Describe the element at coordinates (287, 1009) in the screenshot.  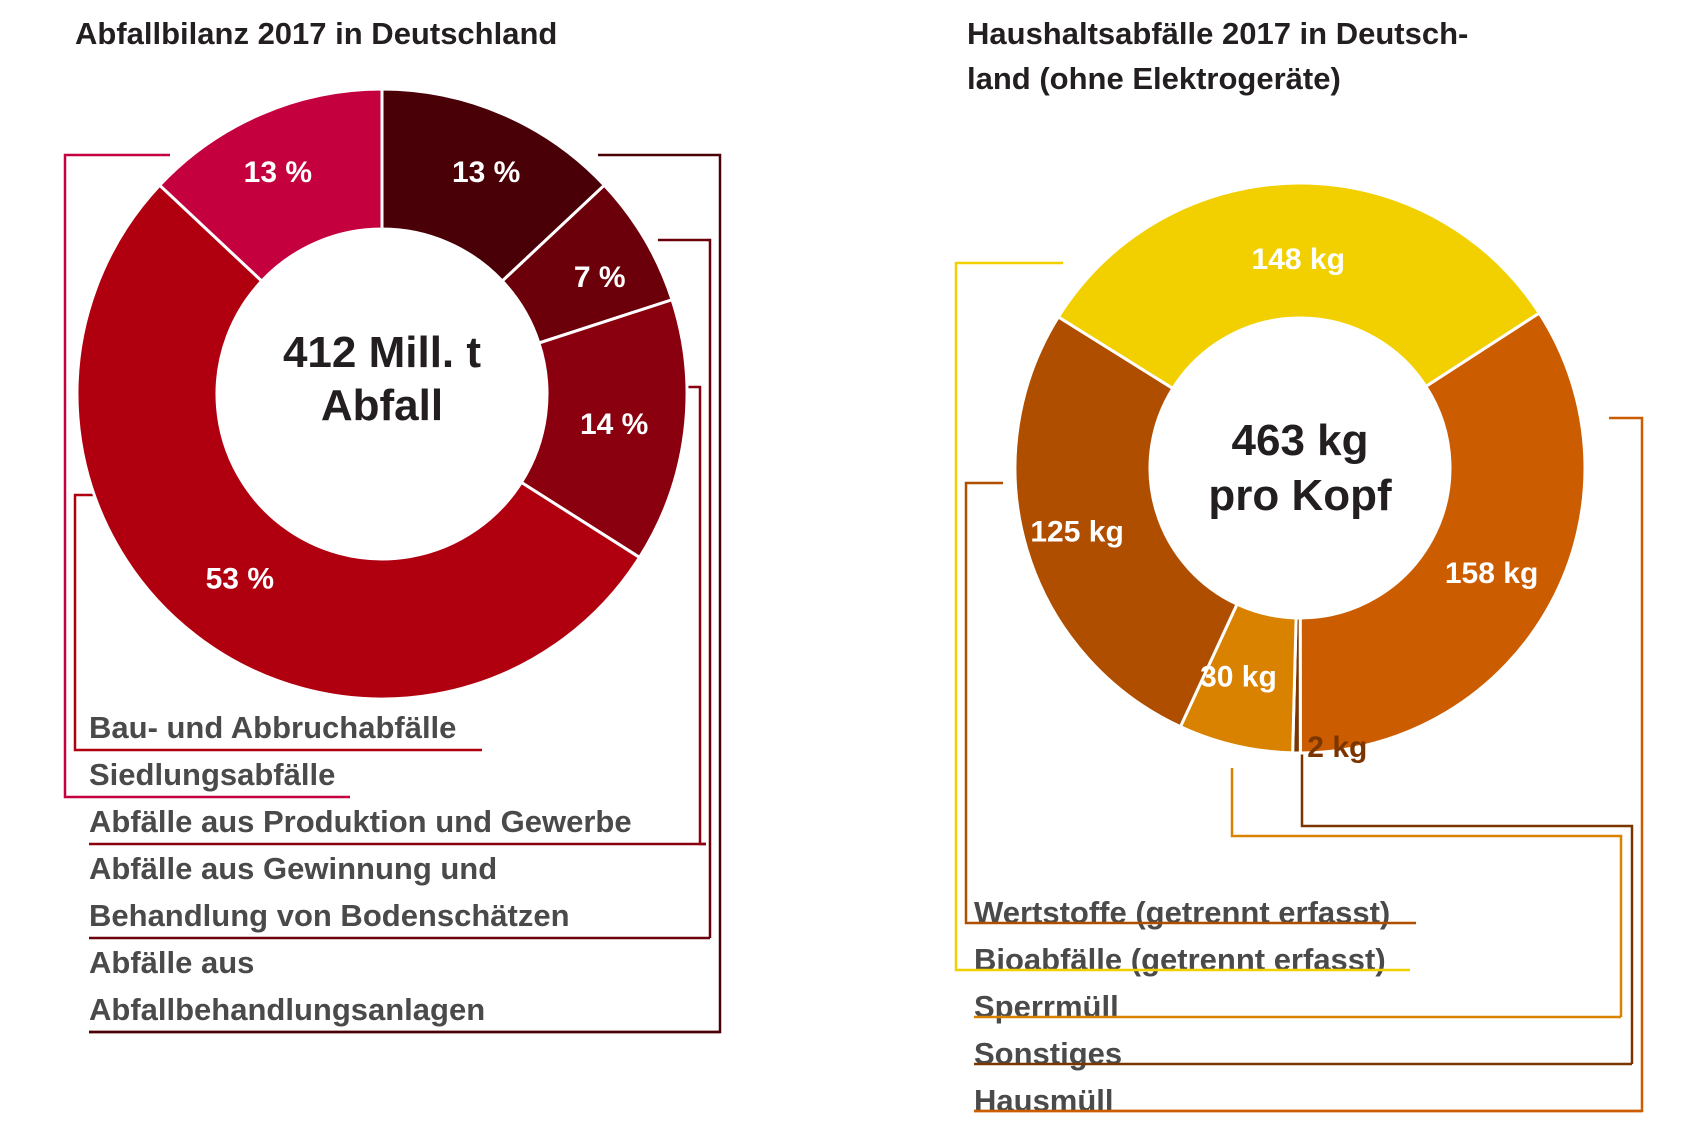
I see `legend-entry-5: Abfallbehandlungsanlagen` at that location.